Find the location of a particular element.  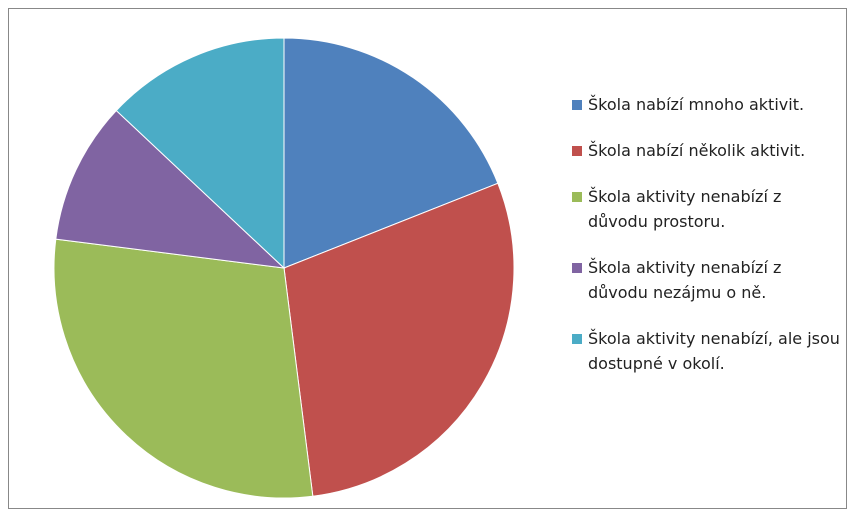

legend-label: Škola nabízí mnoho aktivit. is located at coordinates (696, 104).